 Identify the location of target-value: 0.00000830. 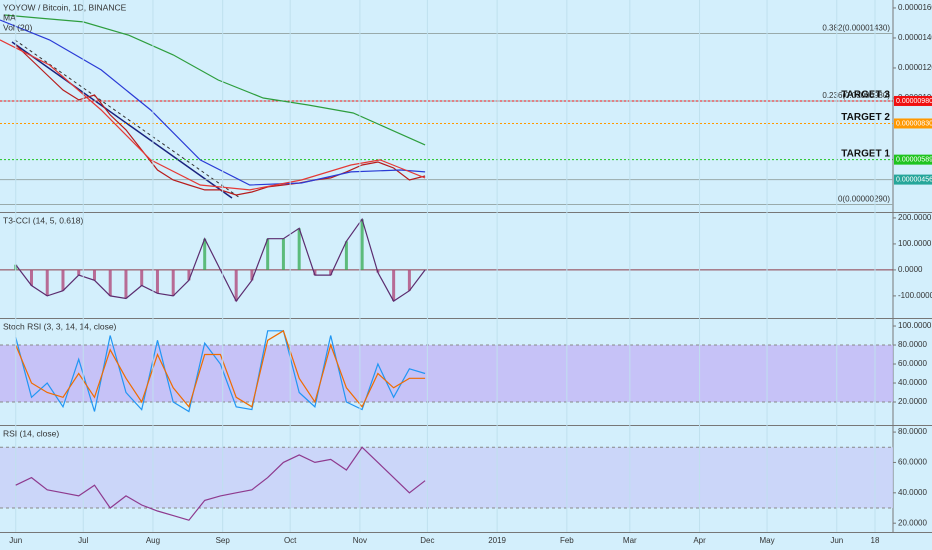
(914, 123).